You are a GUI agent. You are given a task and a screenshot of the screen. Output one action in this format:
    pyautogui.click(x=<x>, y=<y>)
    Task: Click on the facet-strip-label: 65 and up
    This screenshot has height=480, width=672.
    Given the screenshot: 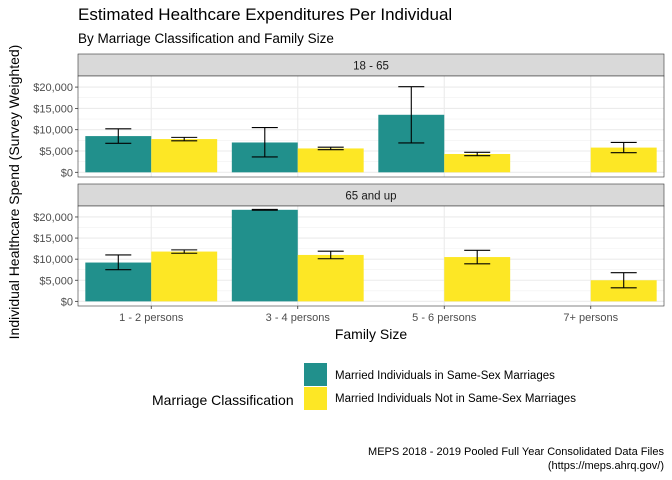 What is the action you would take?
    pyautogui.click(x=370, y=197)
    